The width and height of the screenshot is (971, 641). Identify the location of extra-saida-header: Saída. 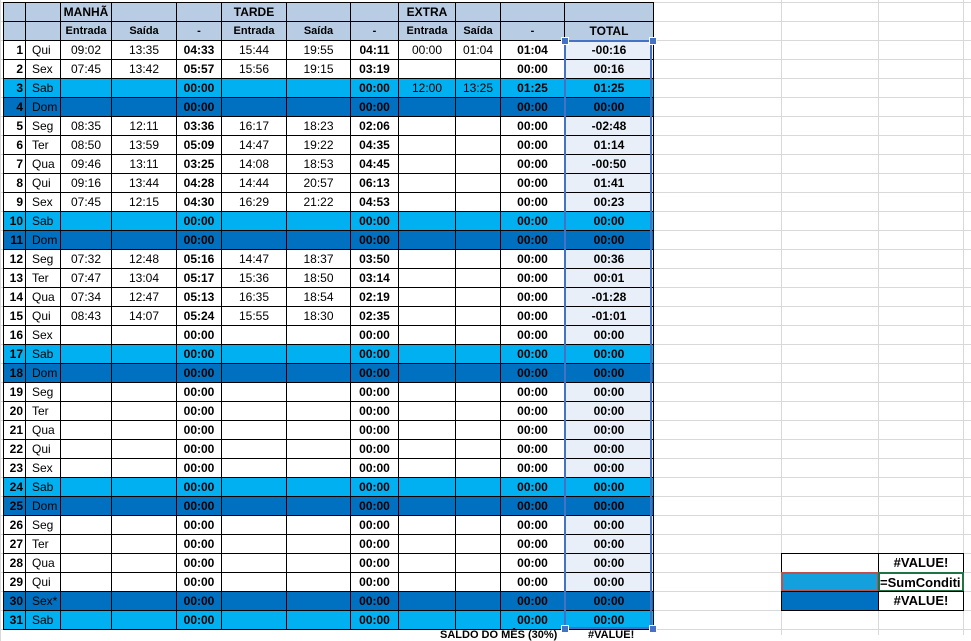
(478, 31).